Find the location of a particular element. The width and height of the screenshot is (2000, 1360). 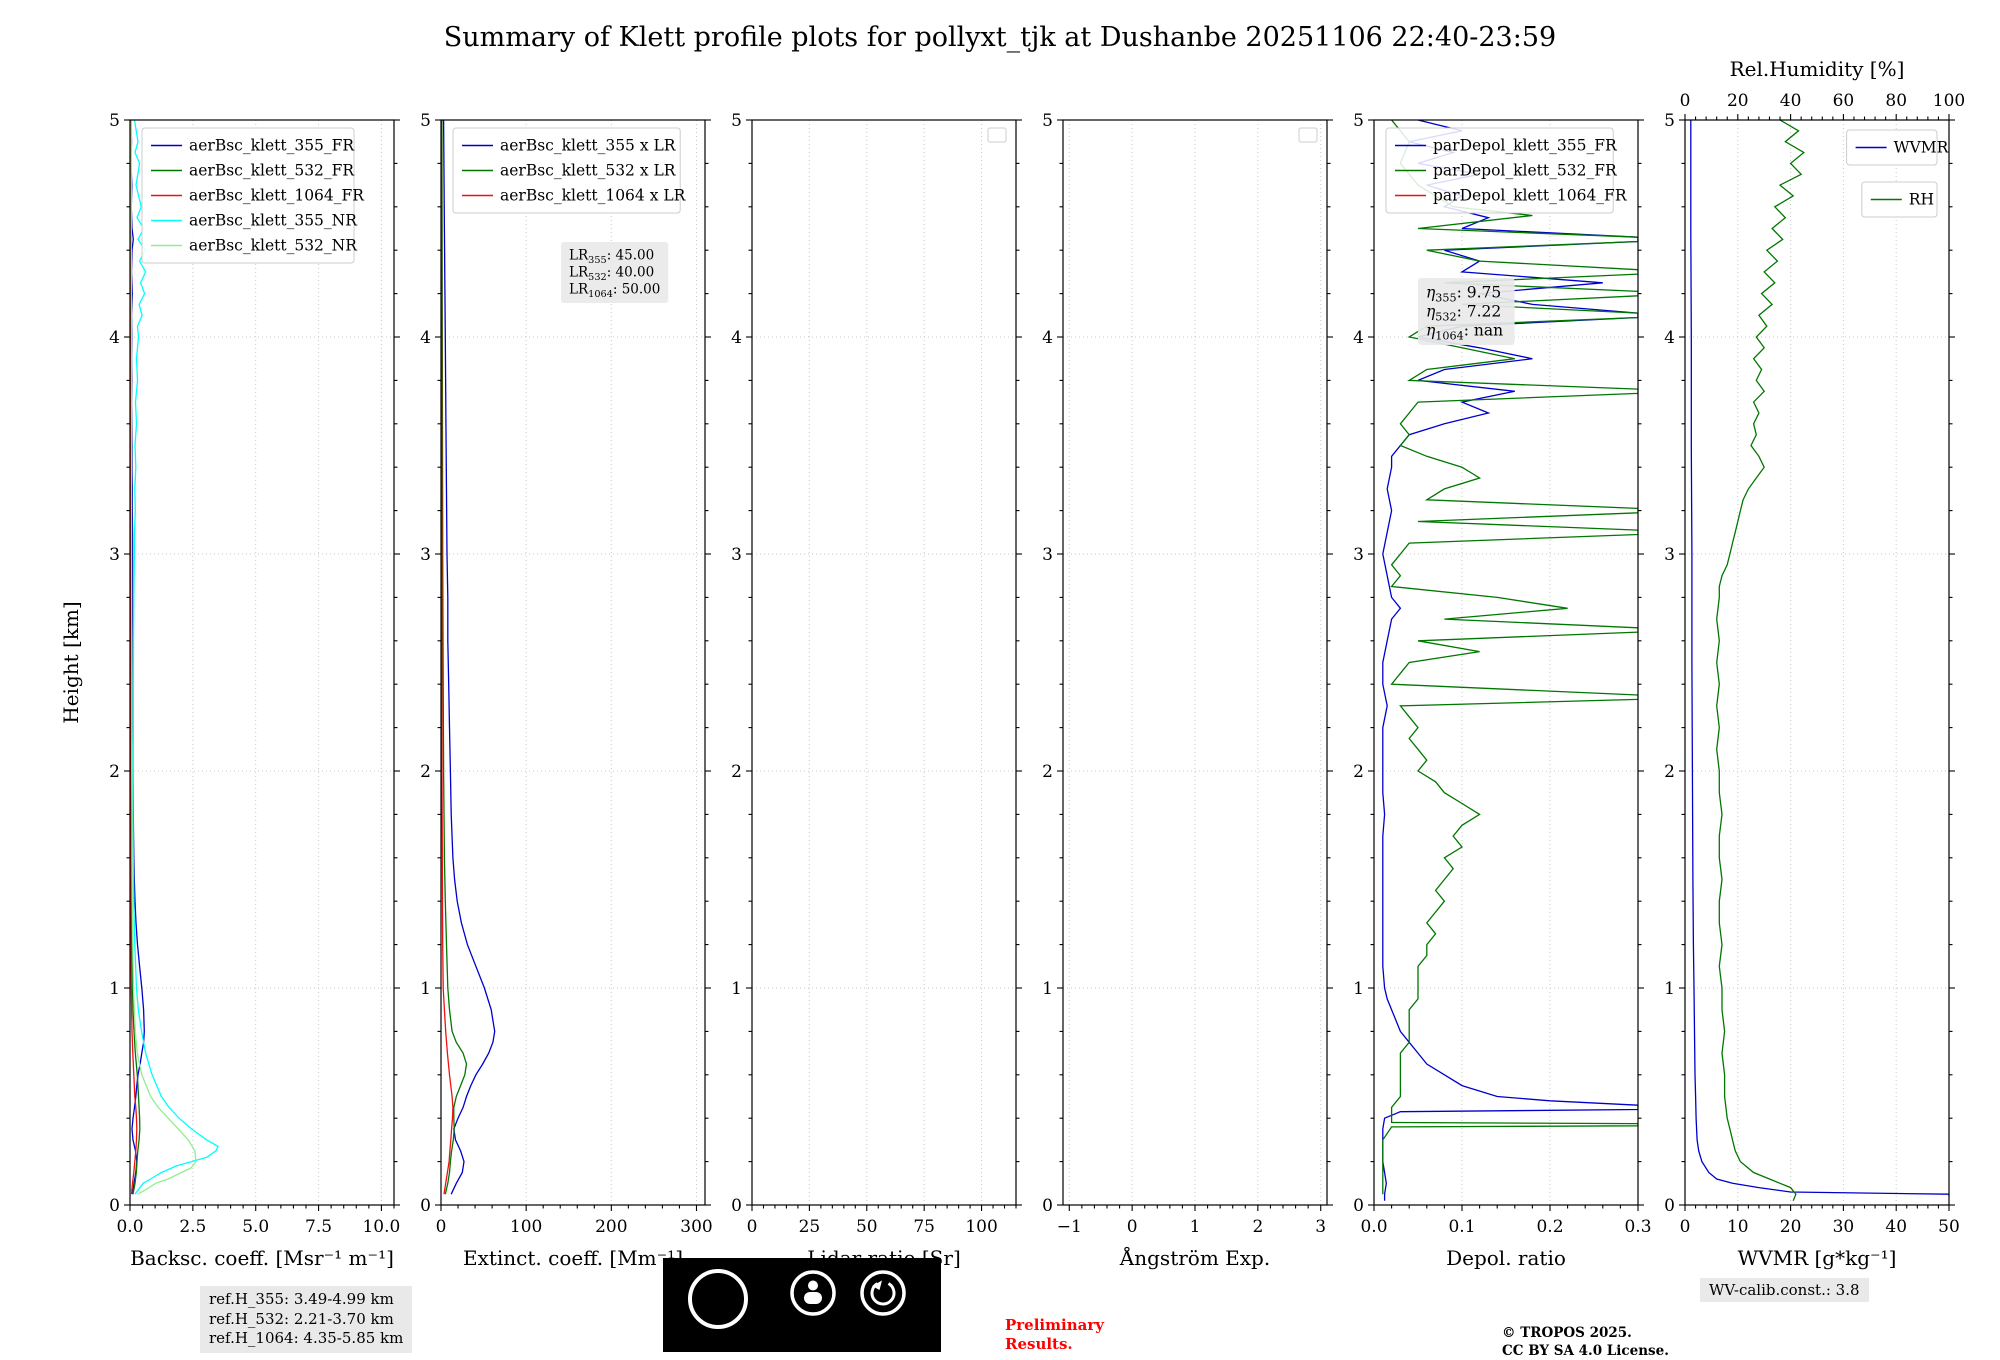

x-tick-label: 3 is located at coordinates (1320, 1227).